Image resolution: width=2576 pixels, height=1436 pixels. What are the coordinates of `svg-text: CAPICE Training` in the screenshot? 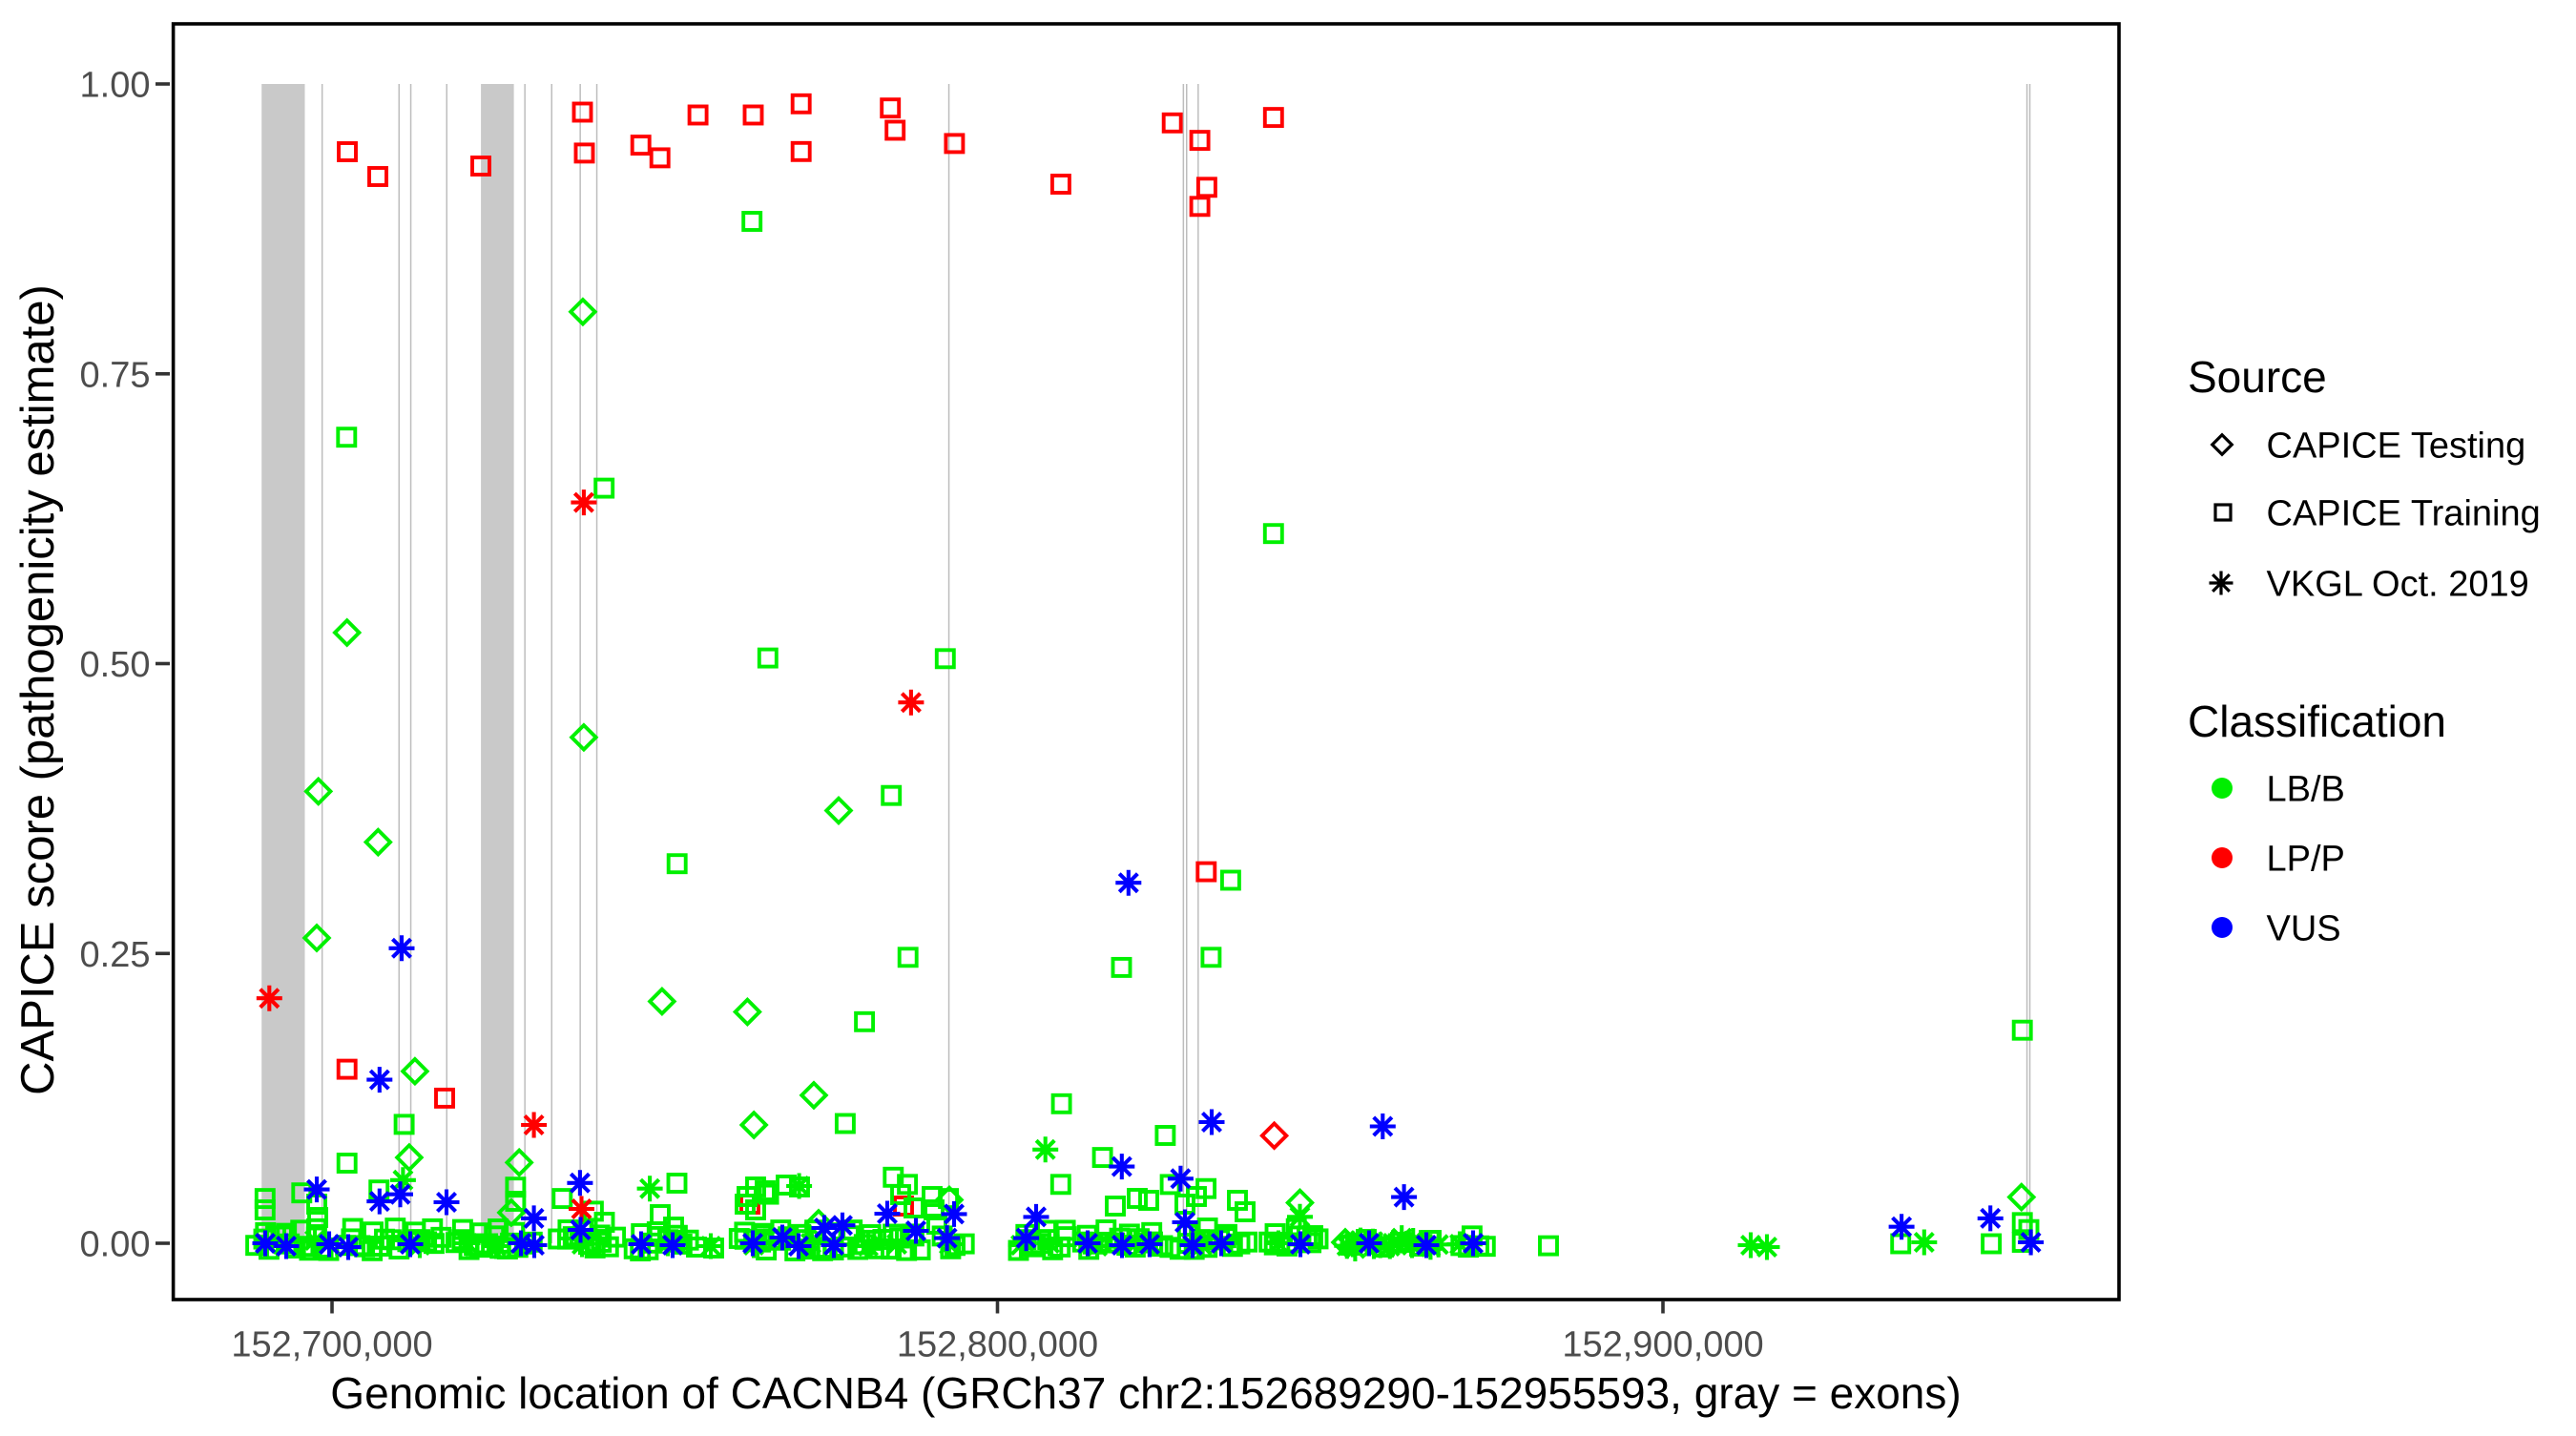 It's located at (2404, 514).